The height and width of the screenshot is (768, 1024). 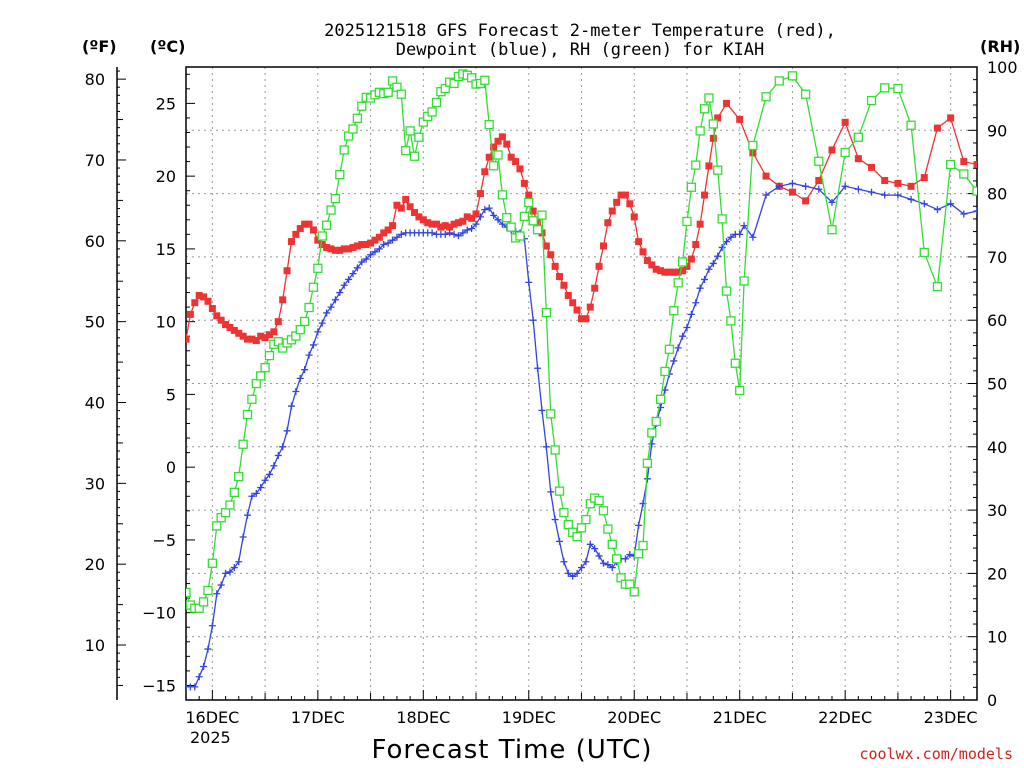 I want to click on fahrenheit-tick-label: 70, so click(x=95, y=160).